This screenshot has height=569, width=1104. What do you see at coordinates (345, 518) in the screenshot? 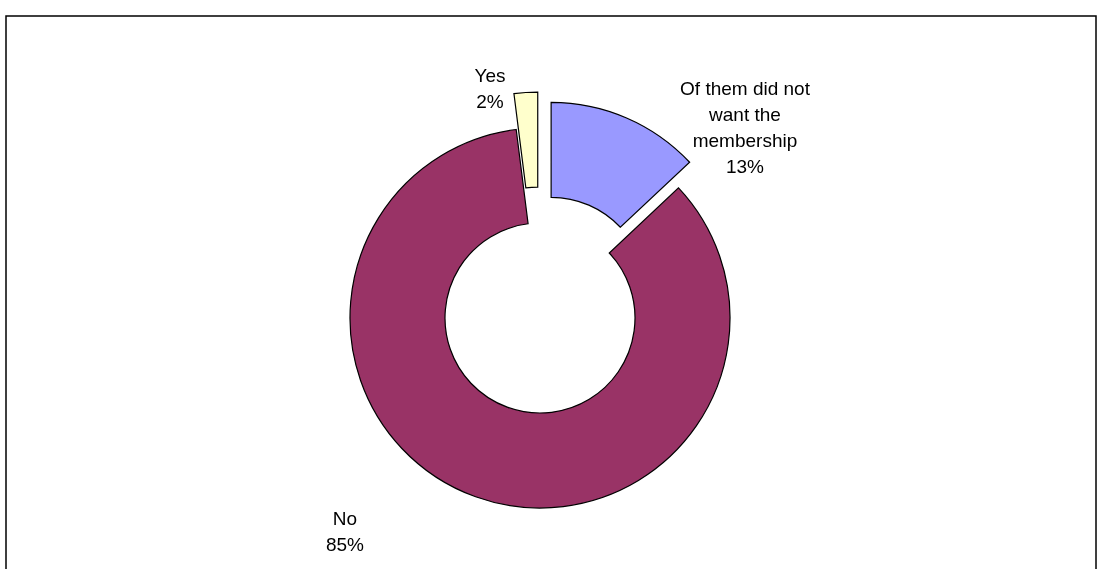
I see `slice-label: No` at bounding box center [345, 518].